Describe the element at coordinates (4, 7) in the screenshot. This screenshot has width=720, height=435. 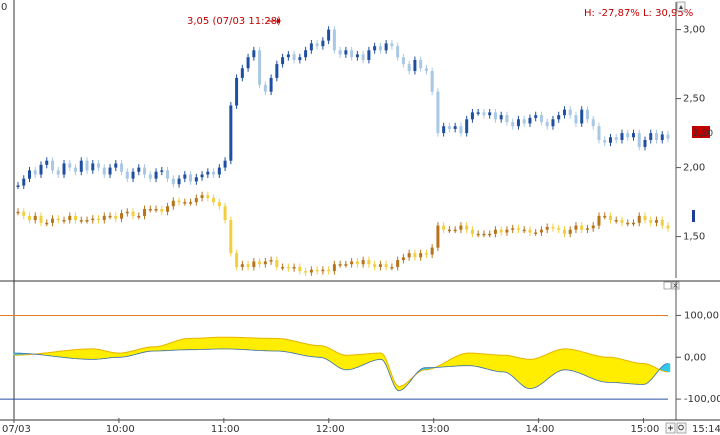
I see `corner-label: 0` at that location.